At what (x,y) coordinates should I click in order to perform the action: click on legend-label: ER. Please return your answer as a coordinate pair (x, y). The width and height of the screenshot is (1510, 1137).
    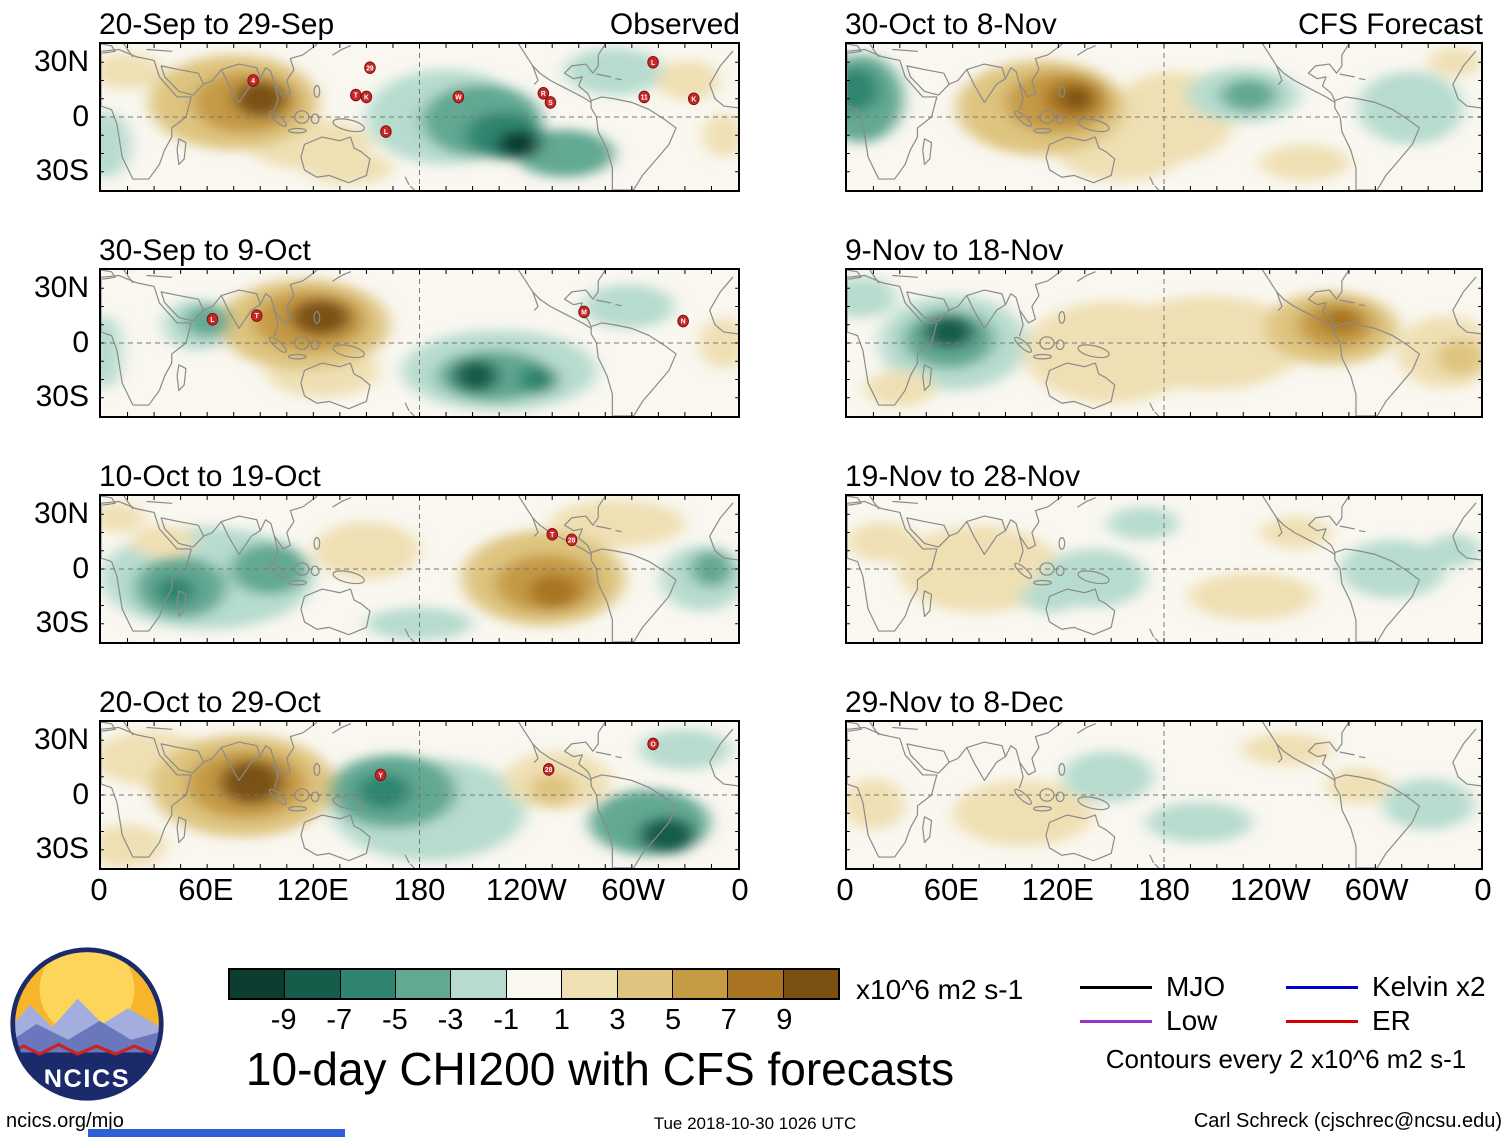
    Looking at the image, I should click on (1391, 1020).